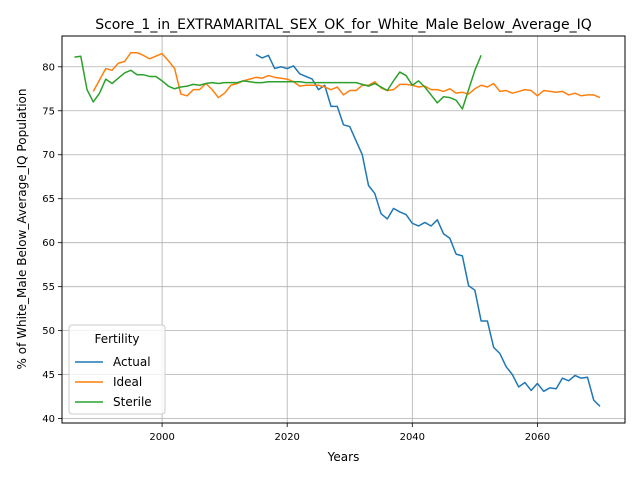 Image resolution: width=640 pixels, height=484 pixels. I want to click on x-tick-label: 2040, so click(412, 437).